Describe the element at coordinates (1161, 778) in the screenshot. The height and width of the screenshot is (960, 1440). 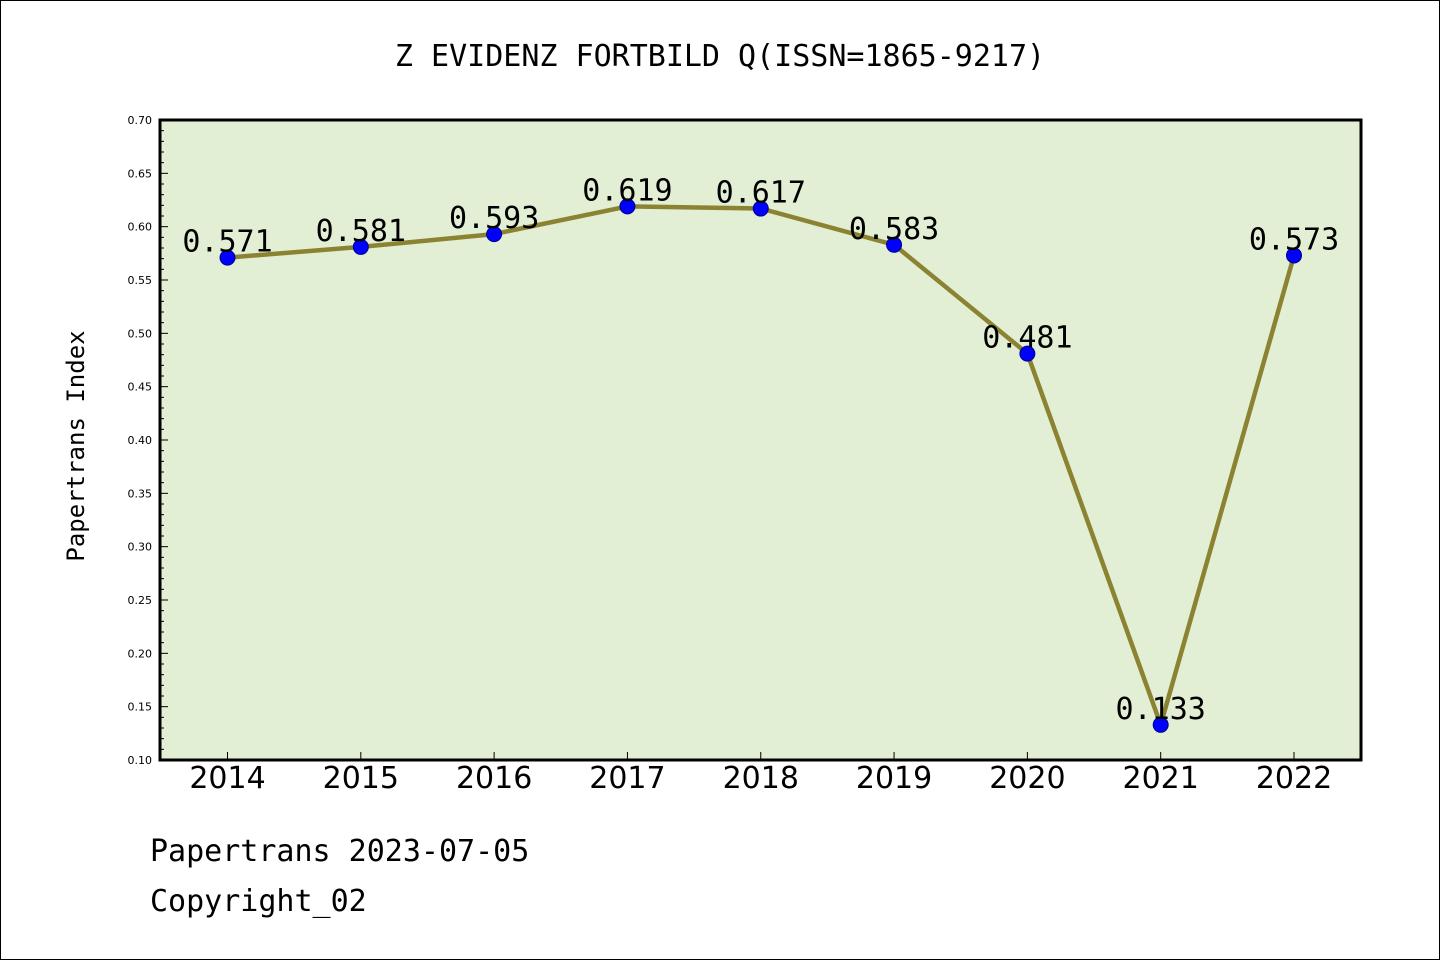
I see `x-tick-label: 2021` at that location.